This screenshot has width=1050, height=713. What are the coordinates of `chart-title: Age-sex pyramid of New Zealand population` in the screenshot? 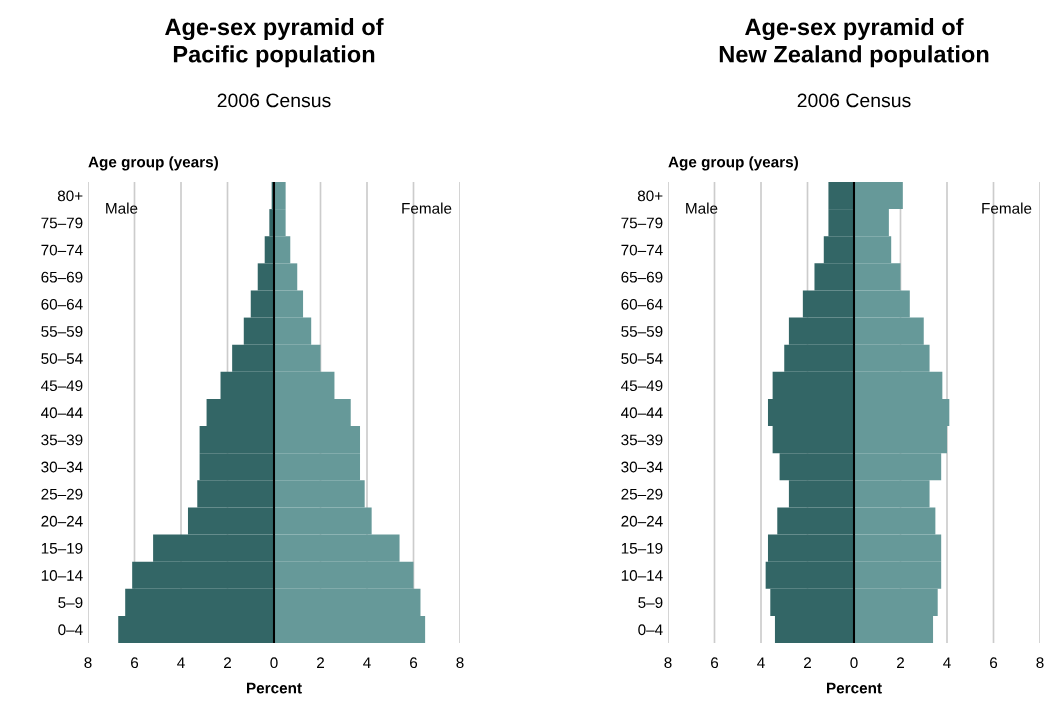 It's located at (854, 43).